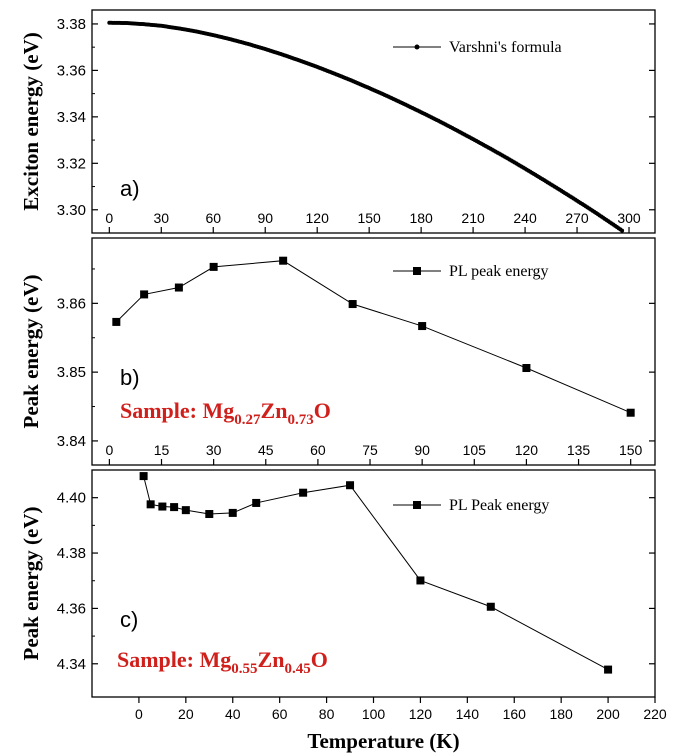 Image resolution: width=681 pixels, height=755 pixels. I want to click on y-tick-label: 4.40, so click(71, 498).